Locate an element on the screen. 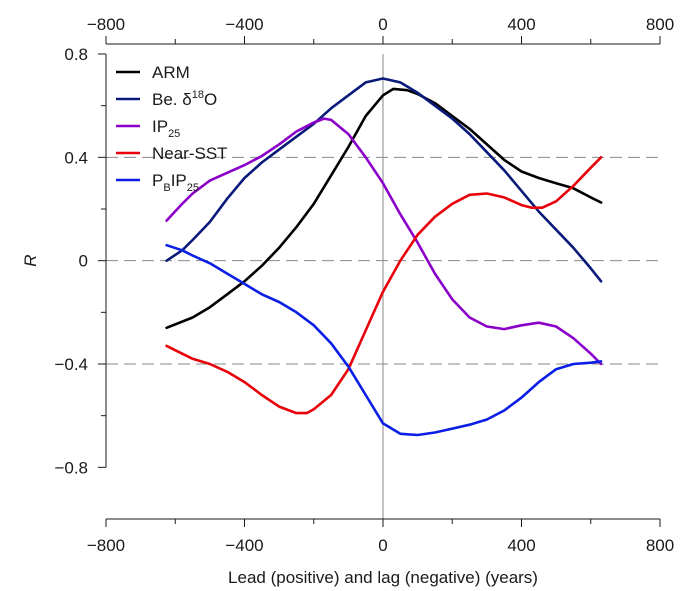 The width and height of the screenshot is (685, 591). x-tick-label: 800 is located at coordinates (660, 545).